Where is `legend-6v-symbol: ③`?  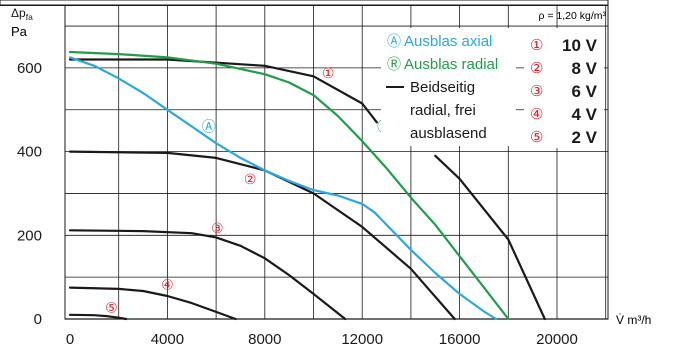 legend-6v-symbol: ③ is located at coordinates (536, 91).